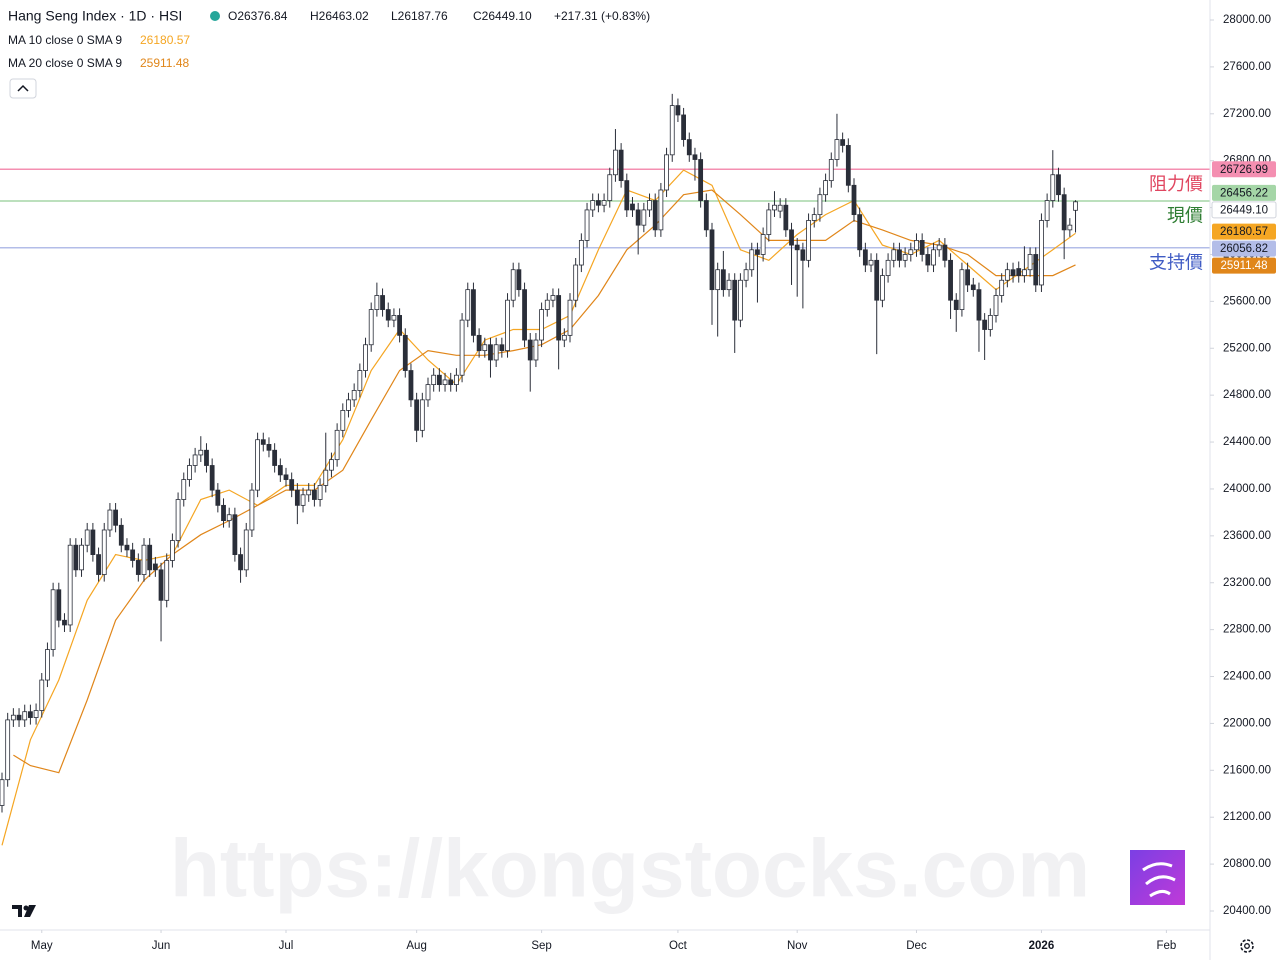 The width and height of the screenshot is (1280, 960). I want to click on price-badge-label: 26726.99, so click(1244, 170).